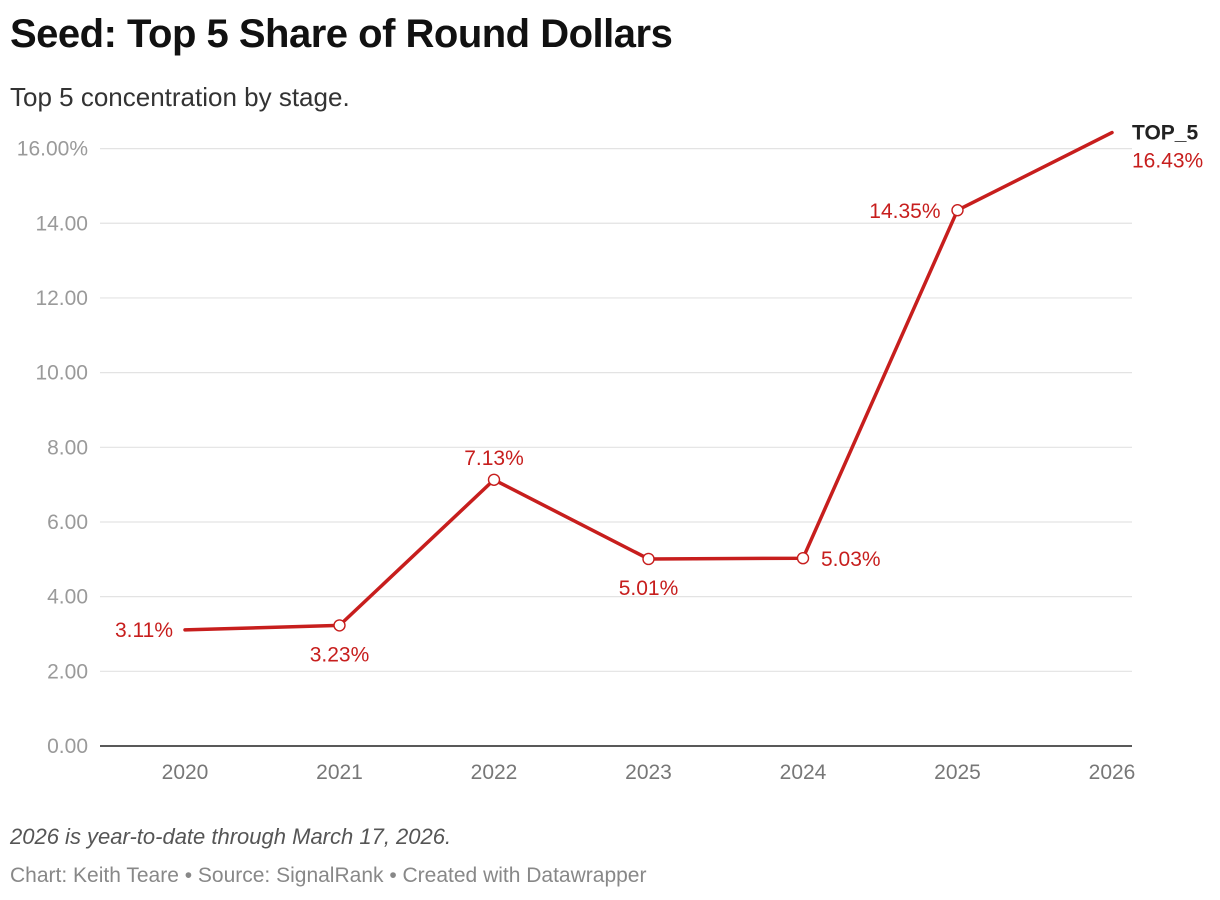 The height and width of the screenshot is (900, 1220). I want to click on y-tick-label: 14.00, so click(61, 223).